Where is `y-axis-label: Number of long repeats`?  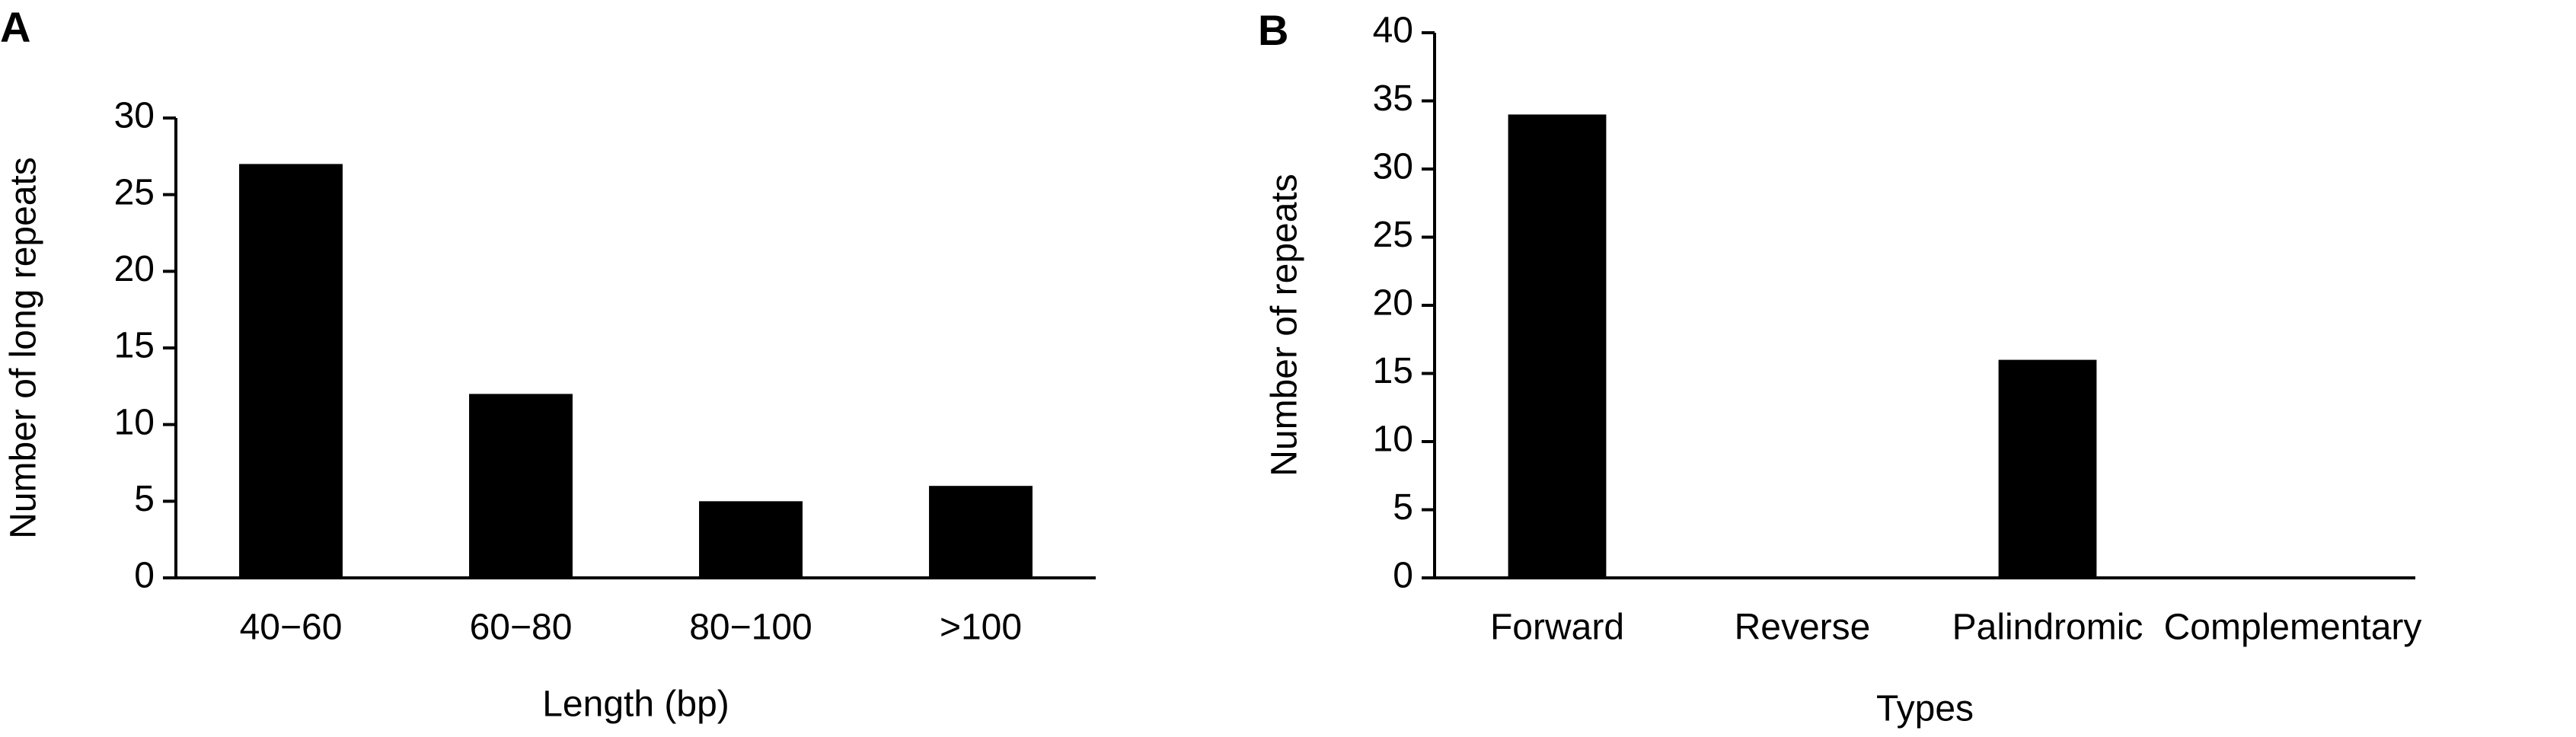 y-axis-label: Number of long repeats is located at coordinates (24, 348).